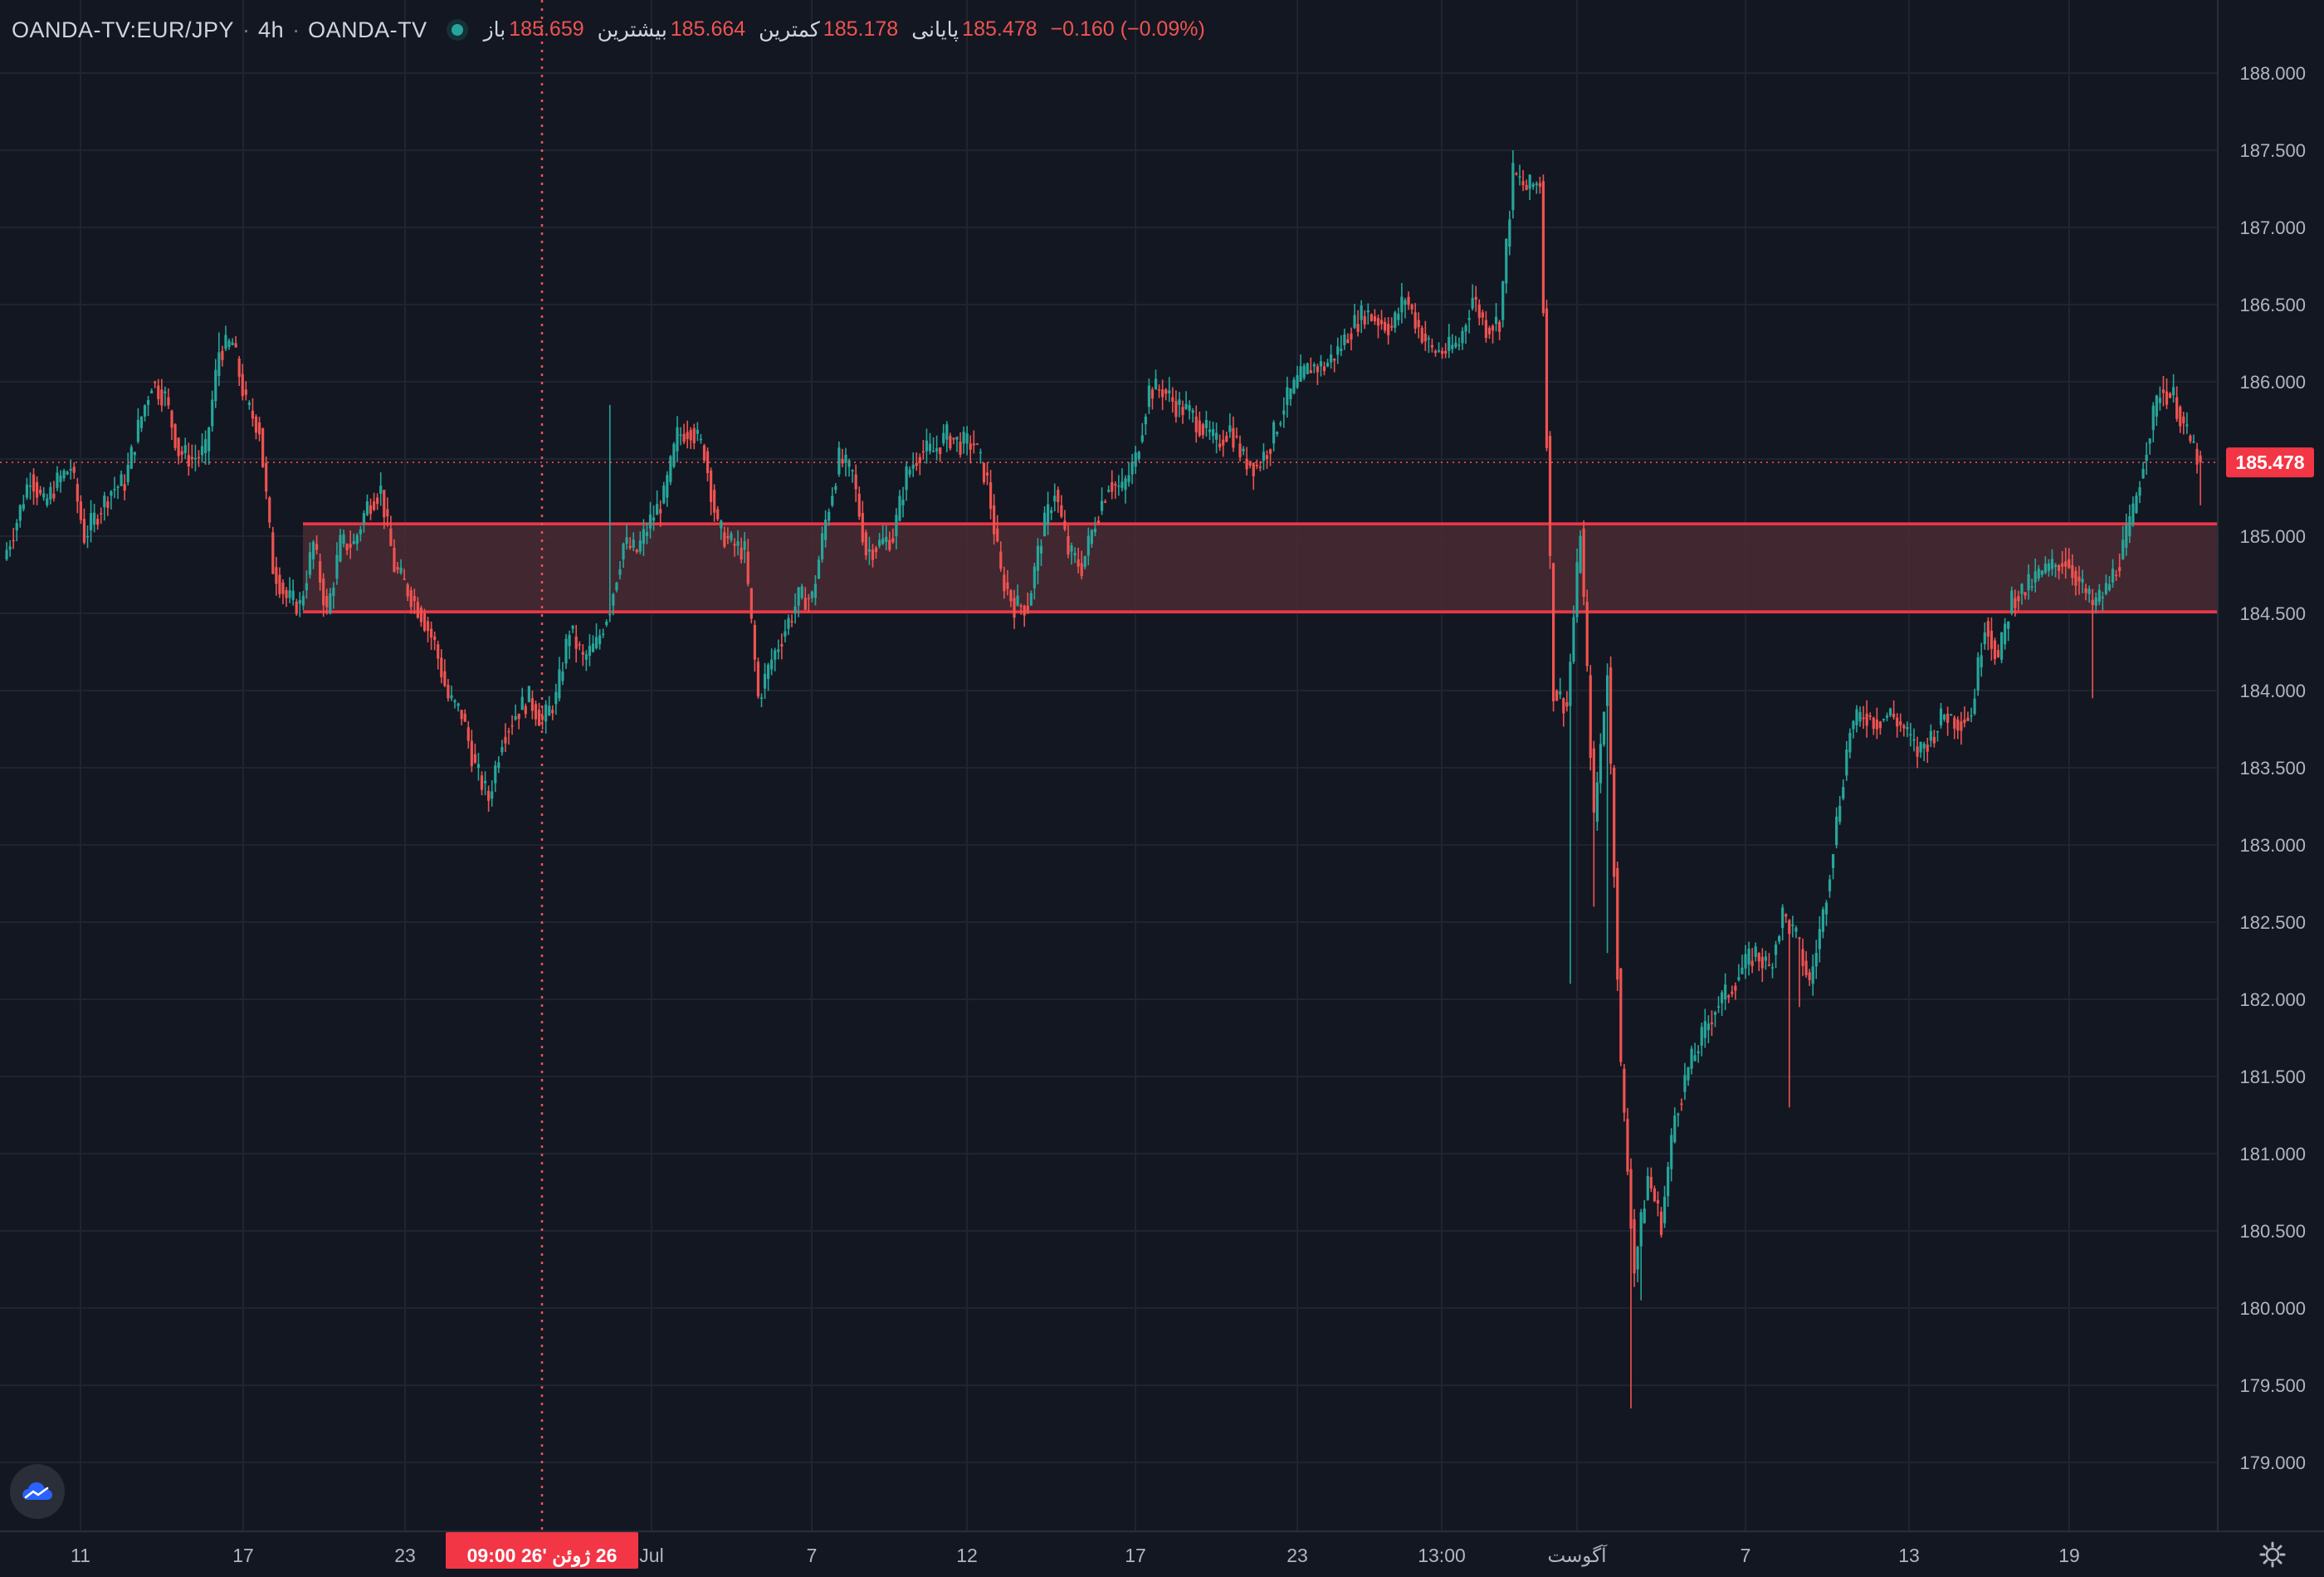  Describe the element at coordinates (37, 1491) in the screenshot. I see `tradingview-cloud-logo-icon` at that location.